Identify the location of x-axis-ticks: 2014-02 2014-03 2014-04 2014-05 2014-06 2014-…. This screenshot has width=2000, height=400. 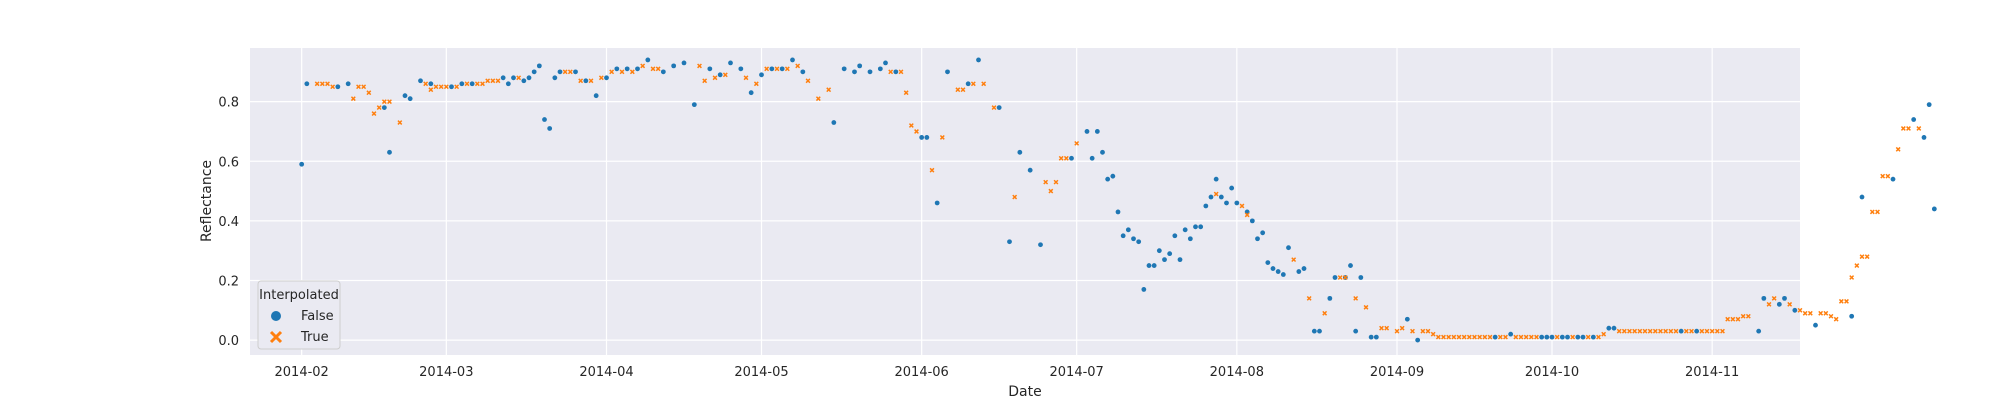
(1007, 372).